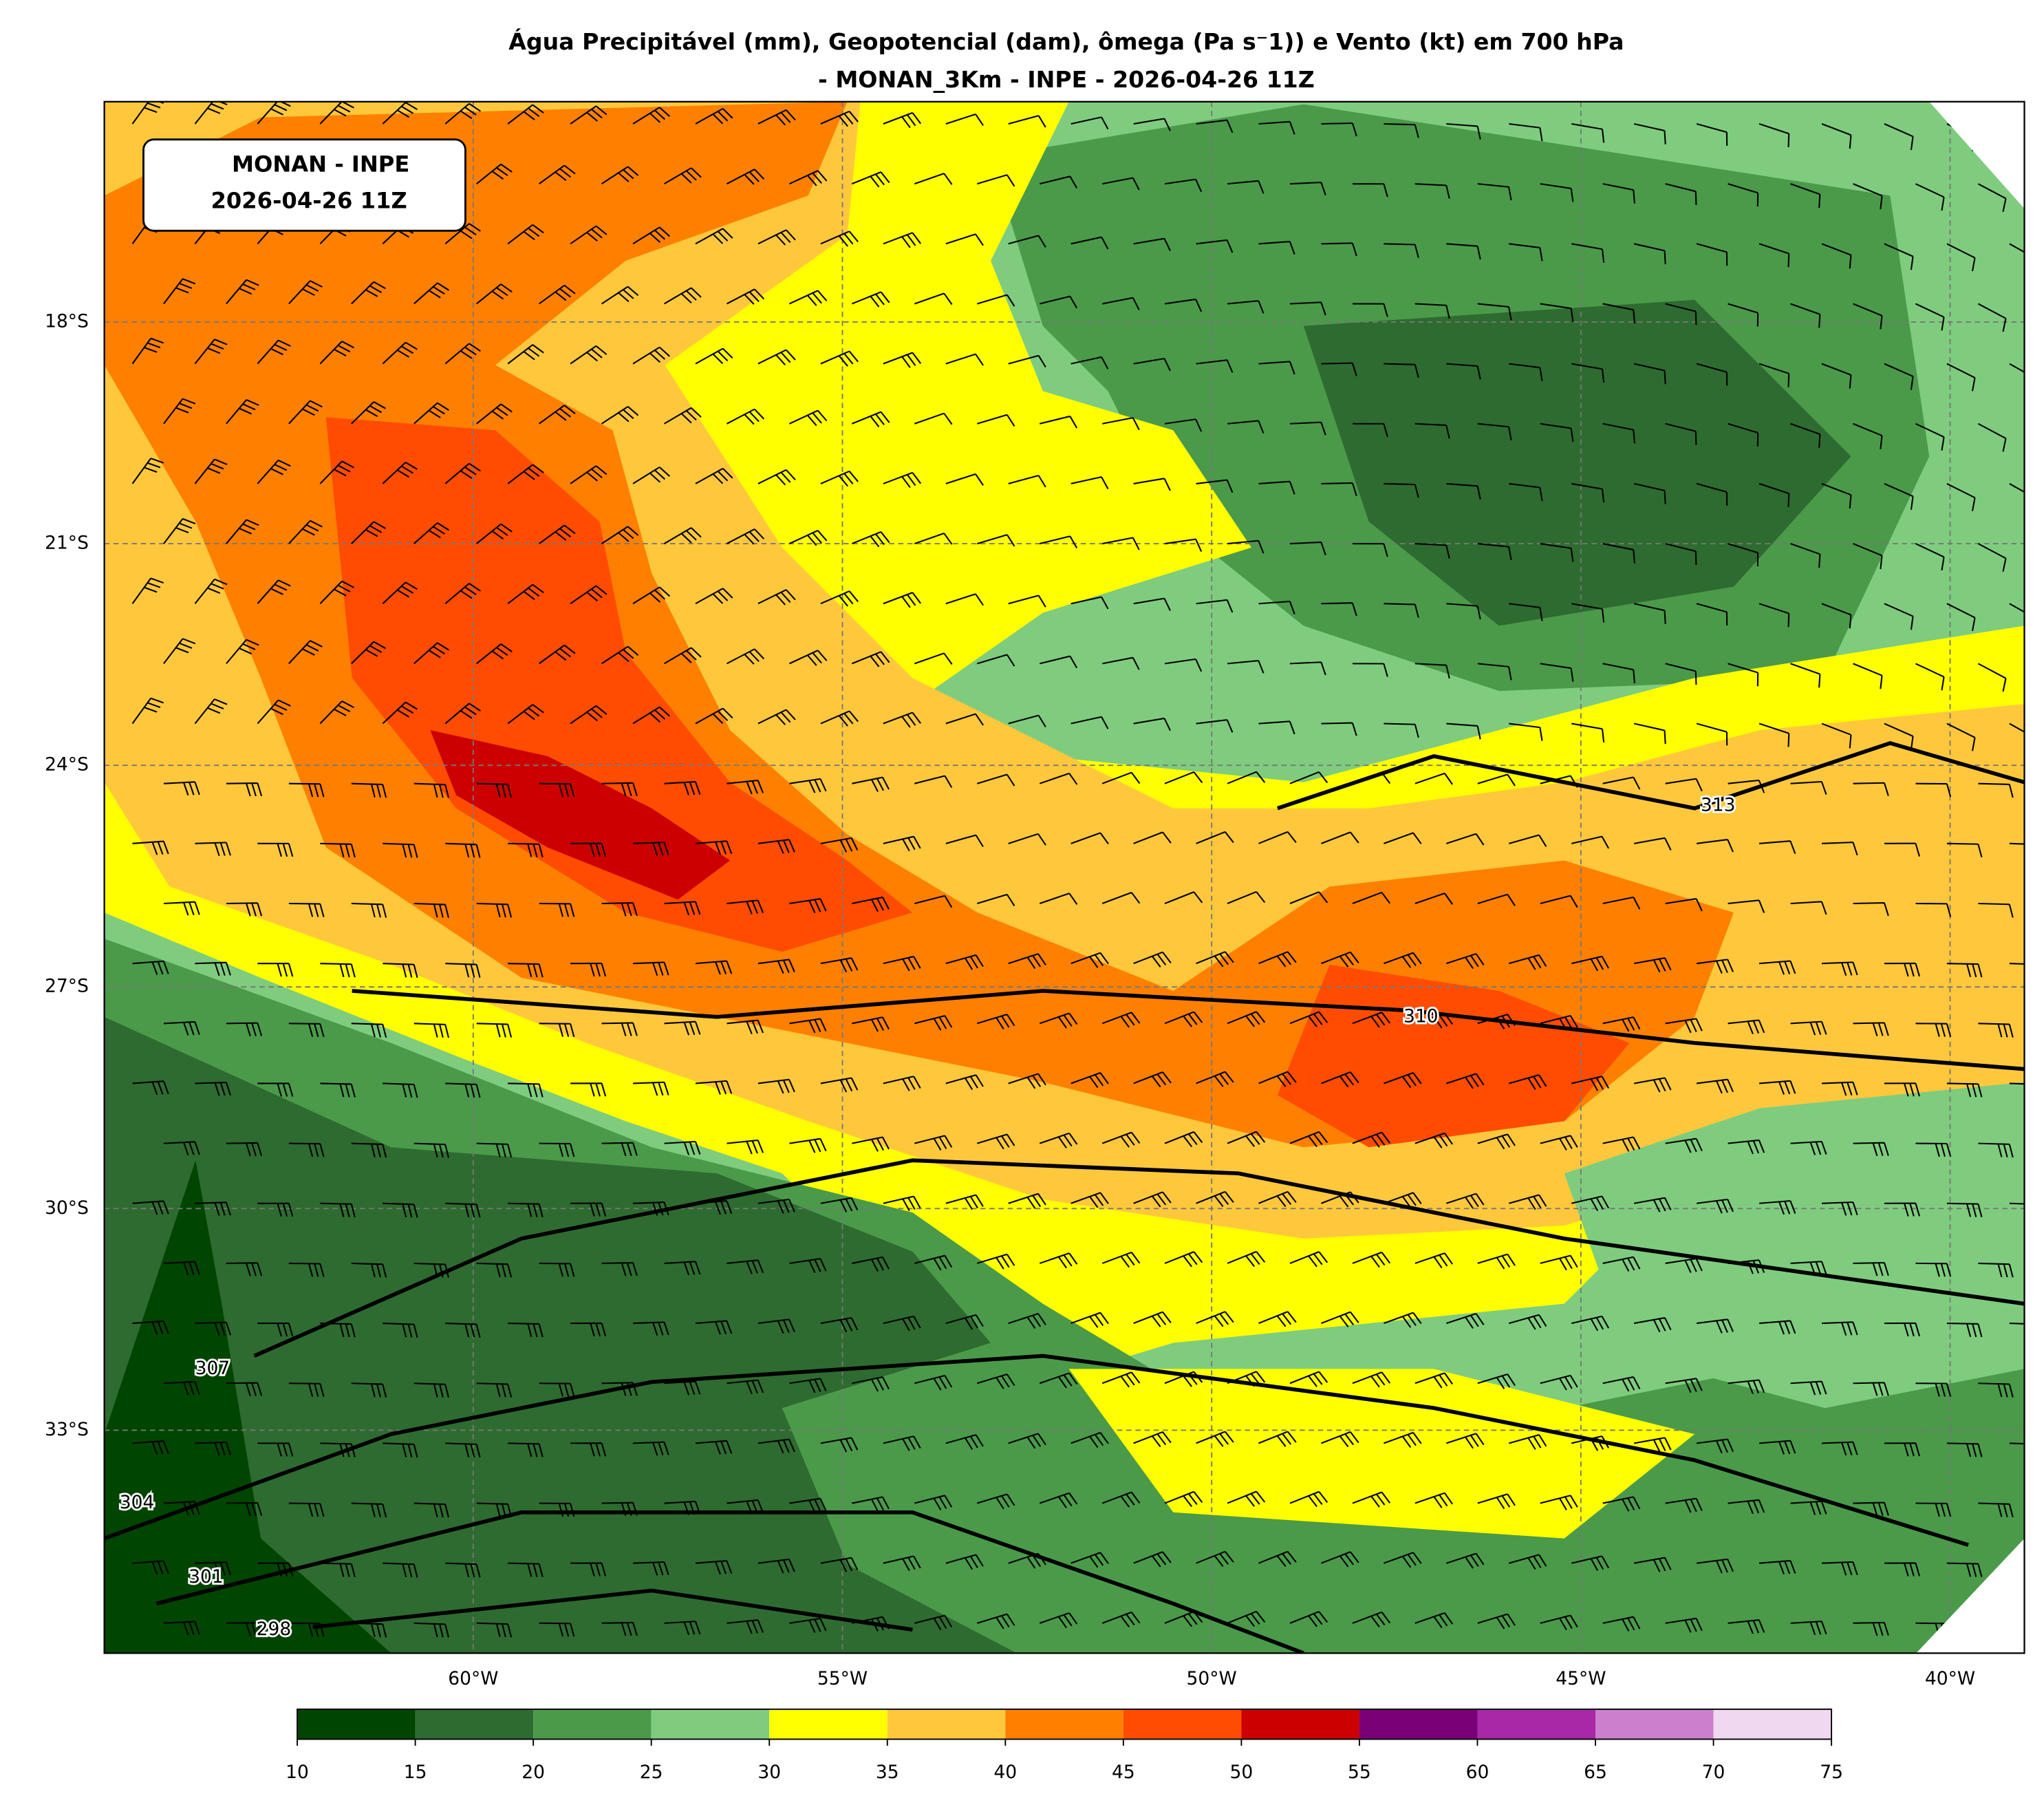  Describe the element at coordinates (580, 815) in the screenshot. I see `field-fill` at that location.